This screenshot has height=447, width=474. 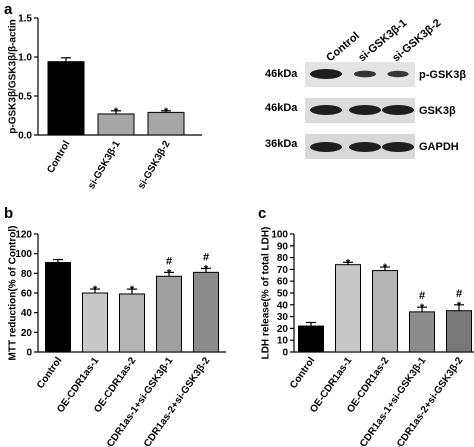 What do you see at coordinates (283, 329) in the screenshot?
I see `y-tick-label-c-2: 20` at bounding box center [283, 329].